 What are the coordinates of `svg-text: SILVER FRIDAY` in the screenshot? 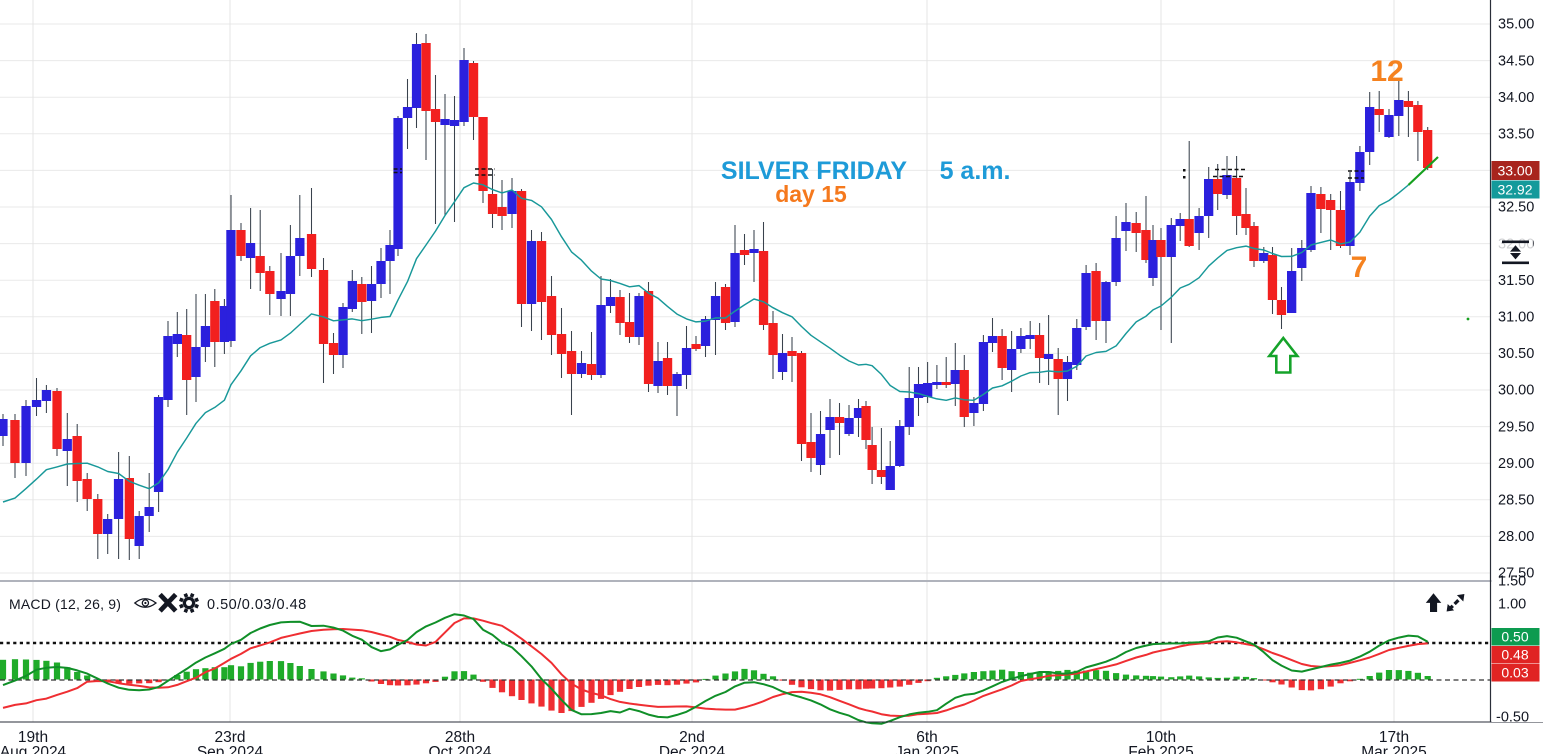 It's located at (814, 171).